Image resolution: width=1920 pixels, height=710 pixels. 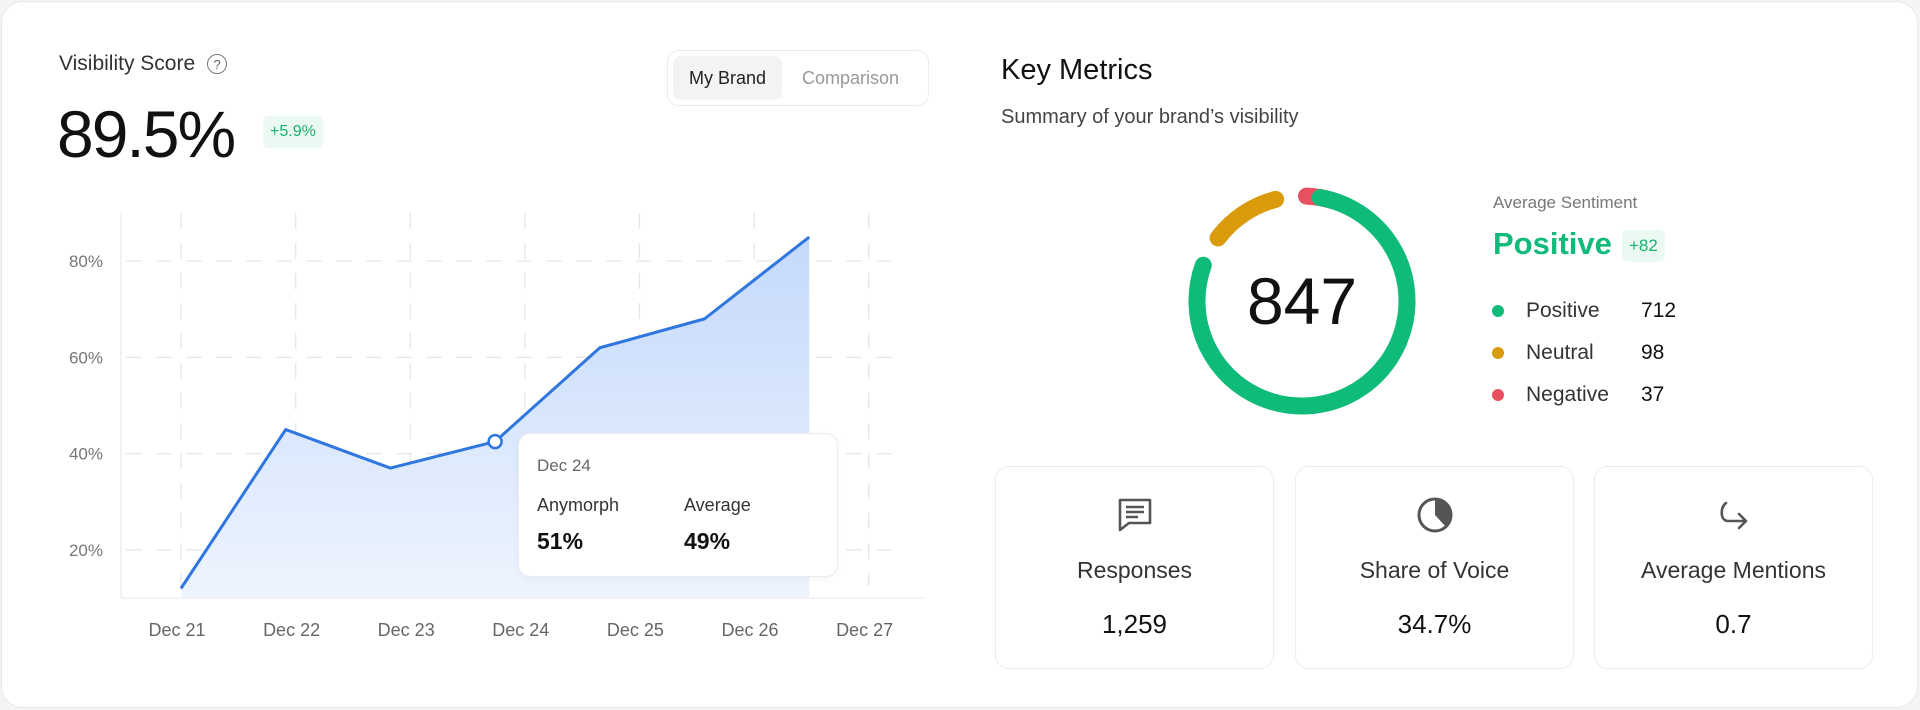 What do you see at coordinates (707, 541) in the screenshot?
I see `tooltip-value-average: 49%` at bounding box center [707, 541].